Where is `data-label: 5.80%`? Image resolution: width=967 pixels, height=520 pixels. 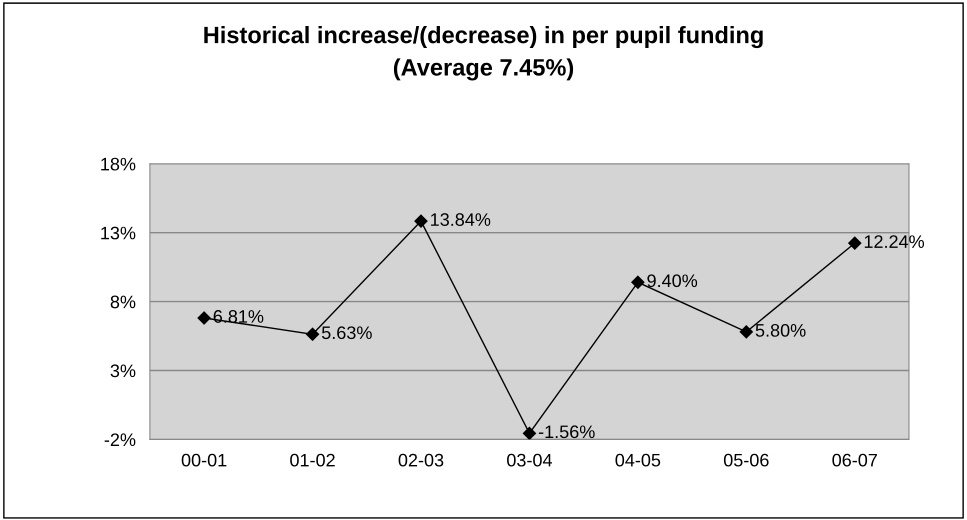
data-label: 5.80% is located at coordinates (781, 330).